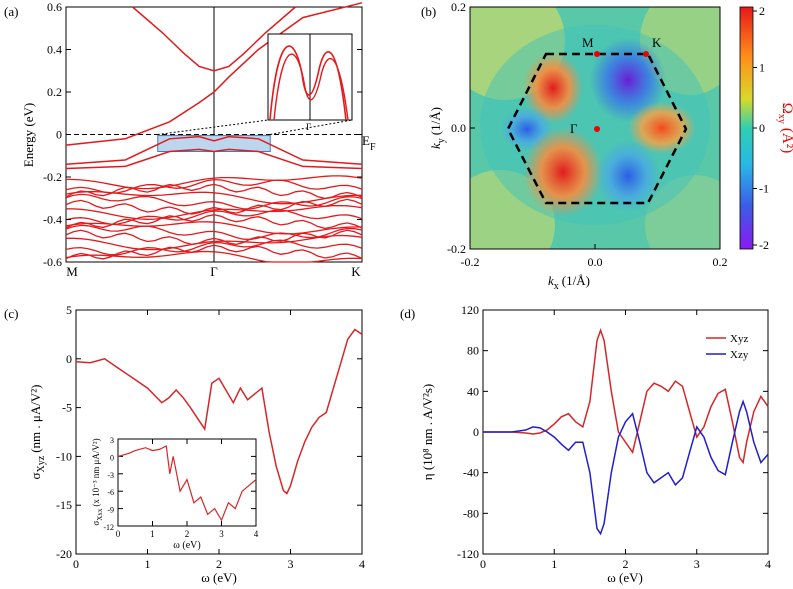 Image resolution: width=793 pixels, height=589 pixels. I want to click on colorbar-ticks: 2 1 0 -1 -2, so click(761, 128).